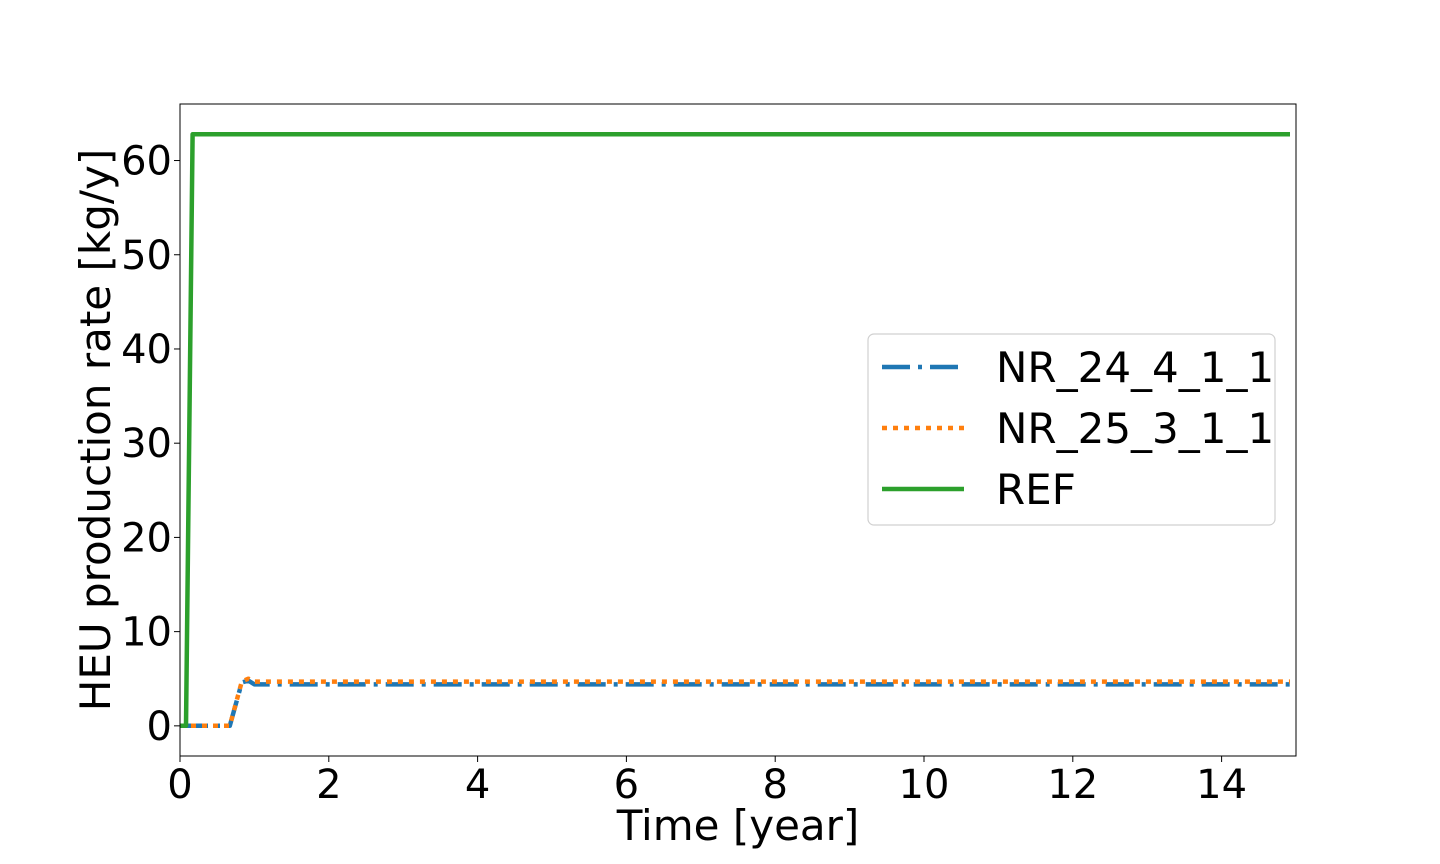 This screenshot has height=864, width=1440. I want to click on x-tick-label: 10, so click(924, 785).